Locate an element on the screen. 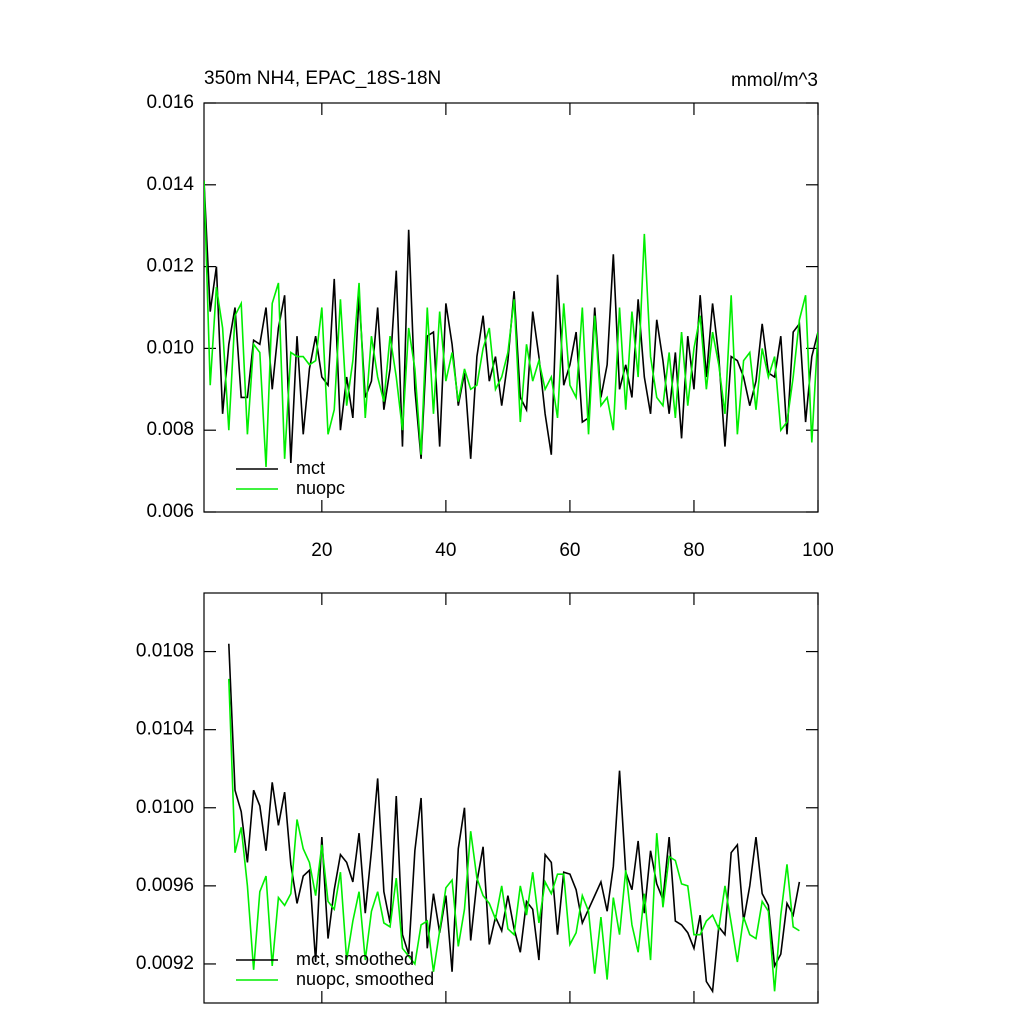  y-tick-label: 0.0092 is located at coordinates (165, 963).